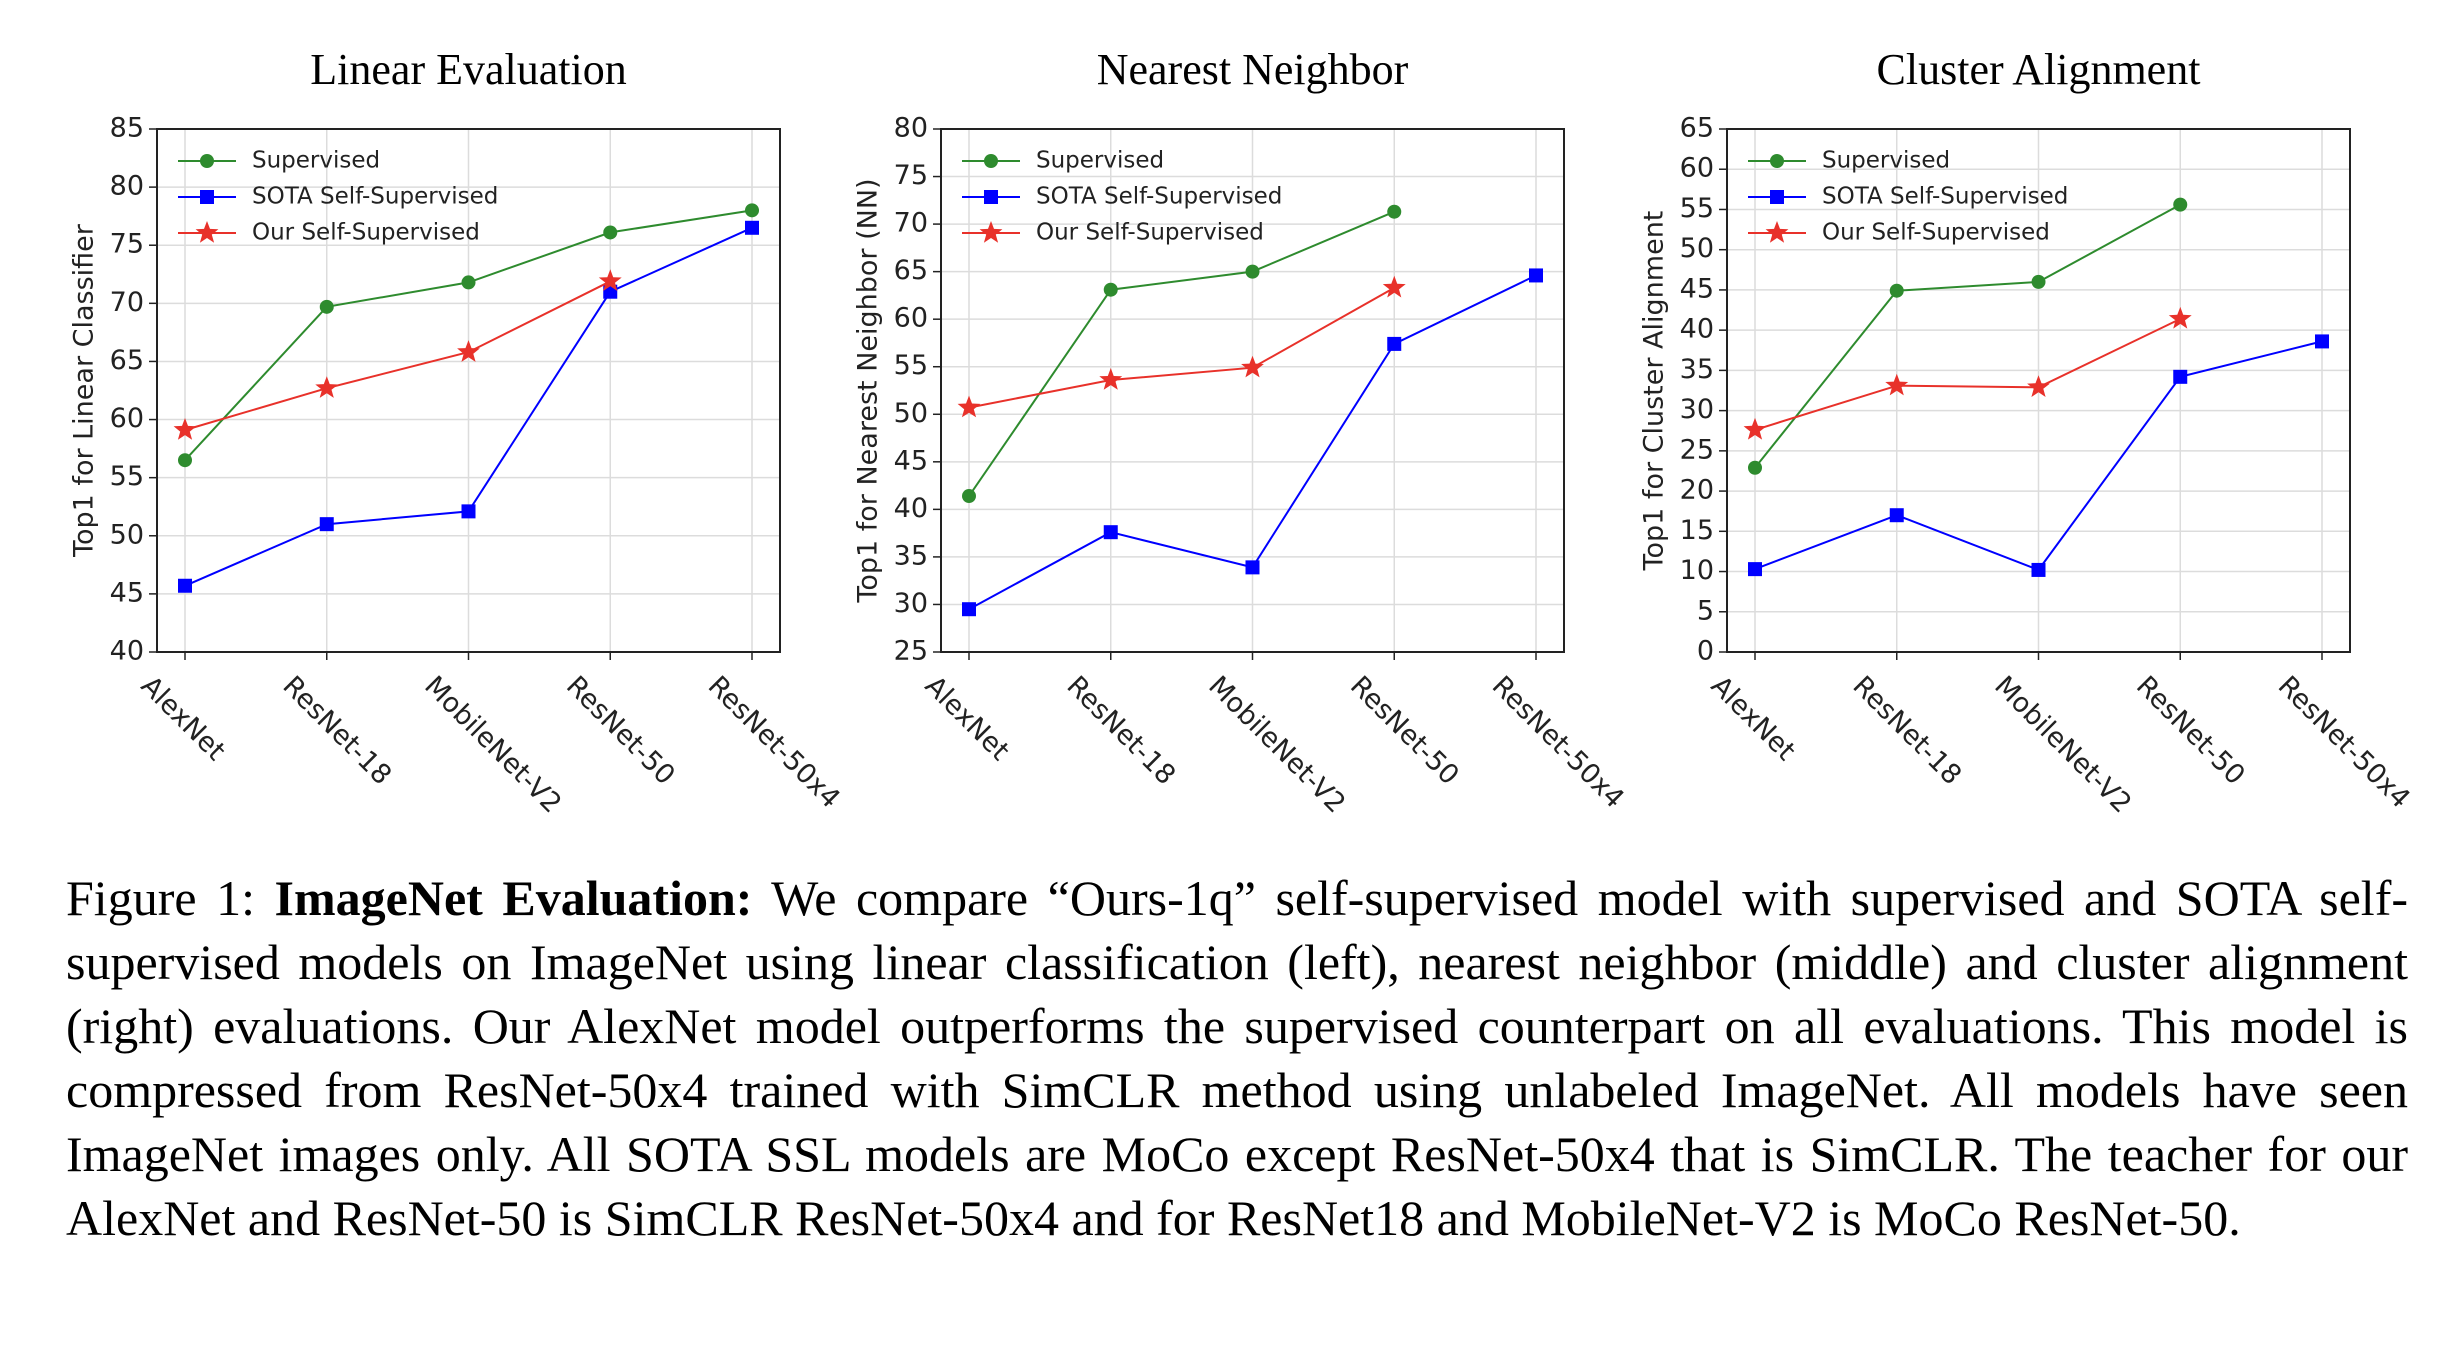 The height and width of the screenshot is (1348, 2456). I want to click on y-tick-label: 30, so click(911, 603).